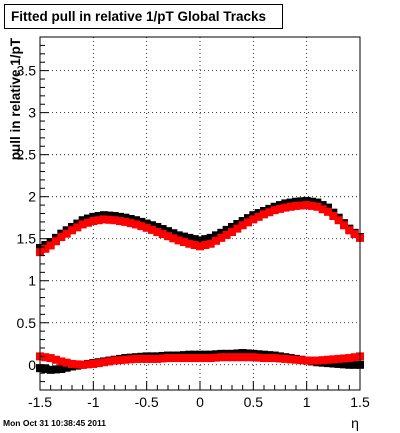 Image resolution: width=400 pixels, height=433 pixels. What do you see at coordinates (360, 402) in the screenshot?
I see `x-tick-label: 1.5` at bounding box center [360, 402].